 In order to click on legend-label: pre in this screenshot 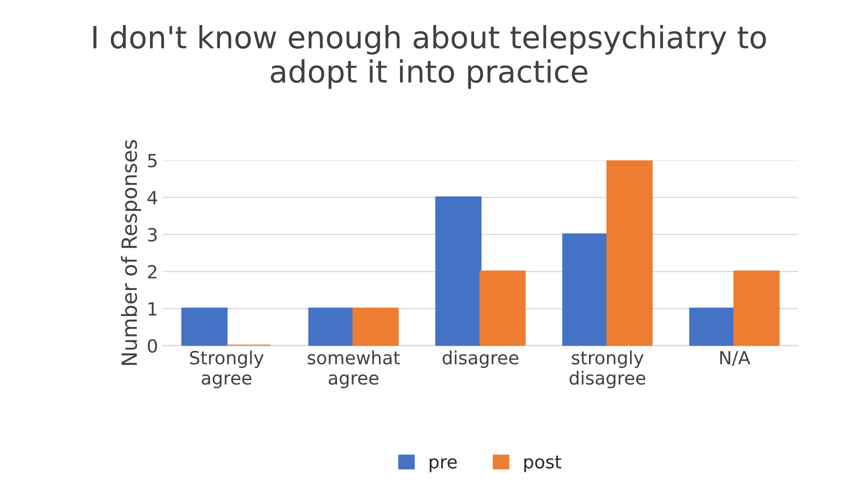, I will do `click(443, 465)`.